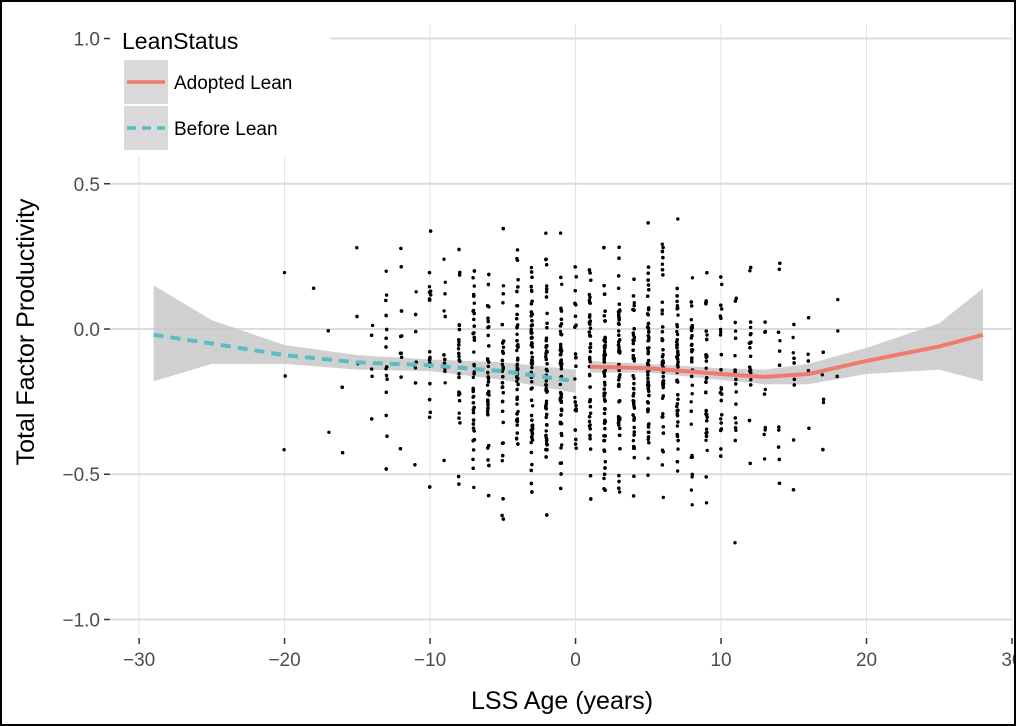 This screenshot has height=726, width=1016. What do you see at coordinates (364, 339) in the screenshot?
I see `ci-band-before-lean` at bounding box center [364, 339].